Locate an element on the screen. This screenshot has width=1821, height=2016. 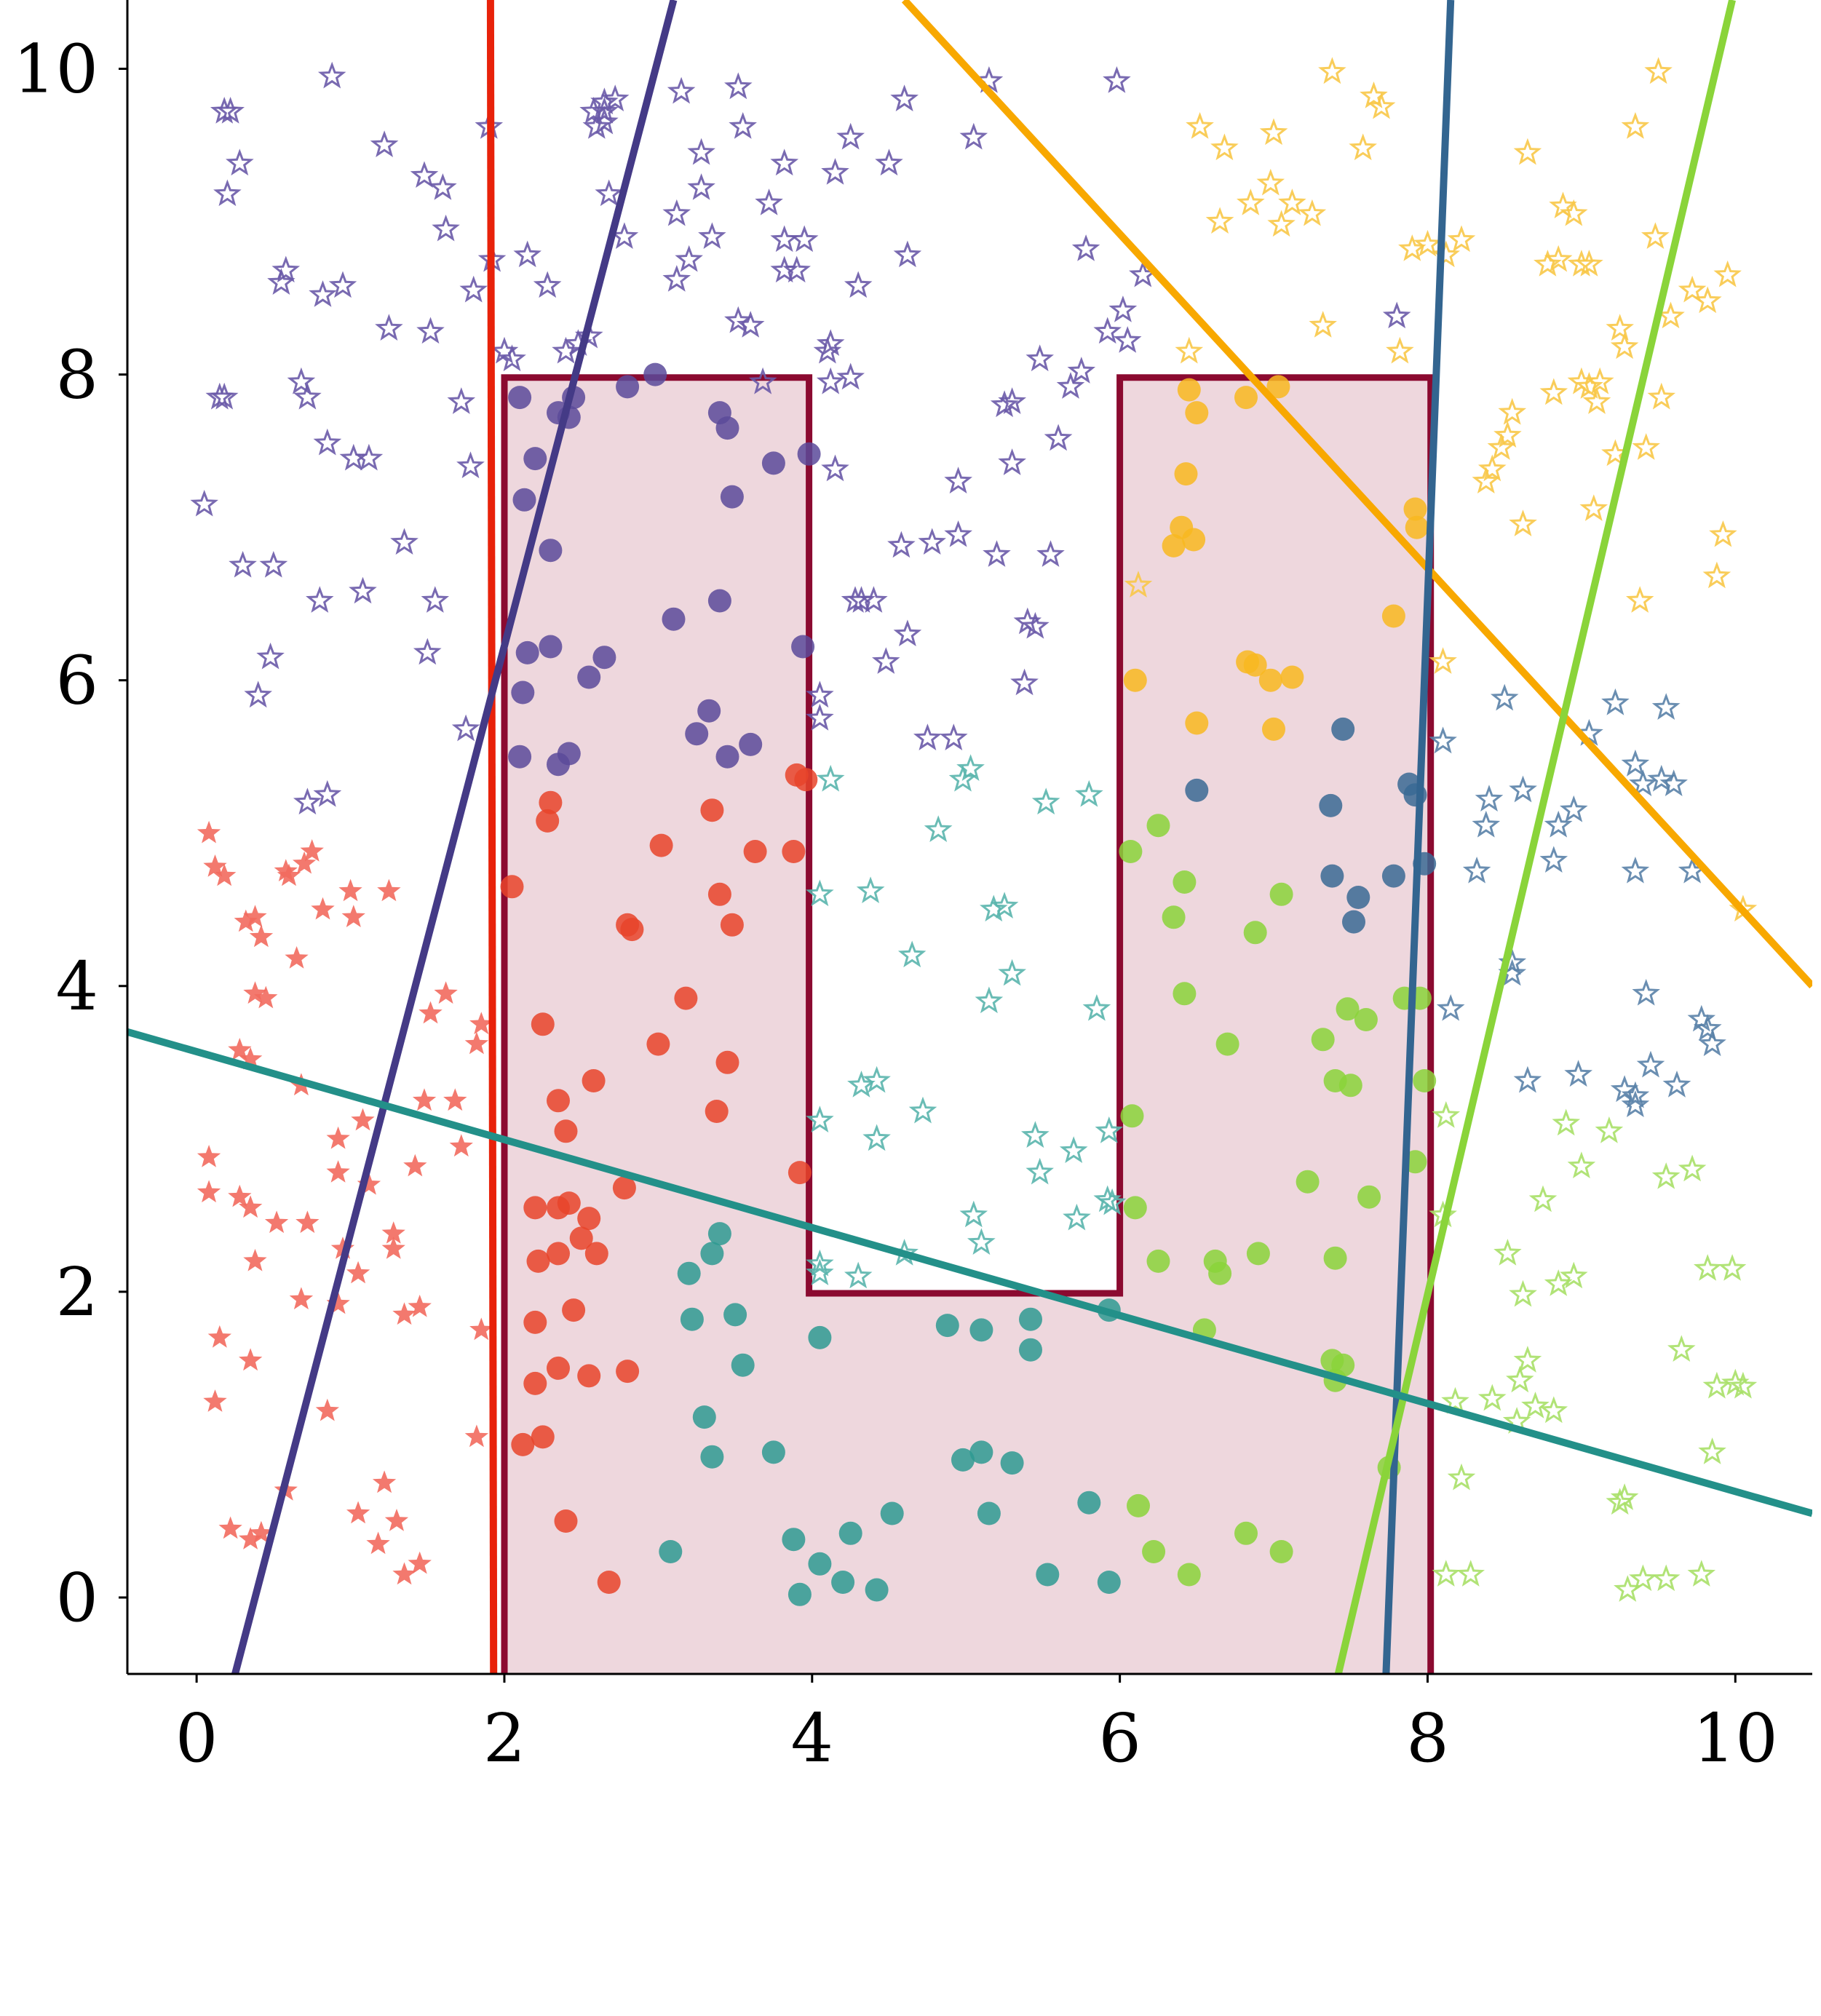
y-tick-label: 8 is located at coordinates (77, 375).